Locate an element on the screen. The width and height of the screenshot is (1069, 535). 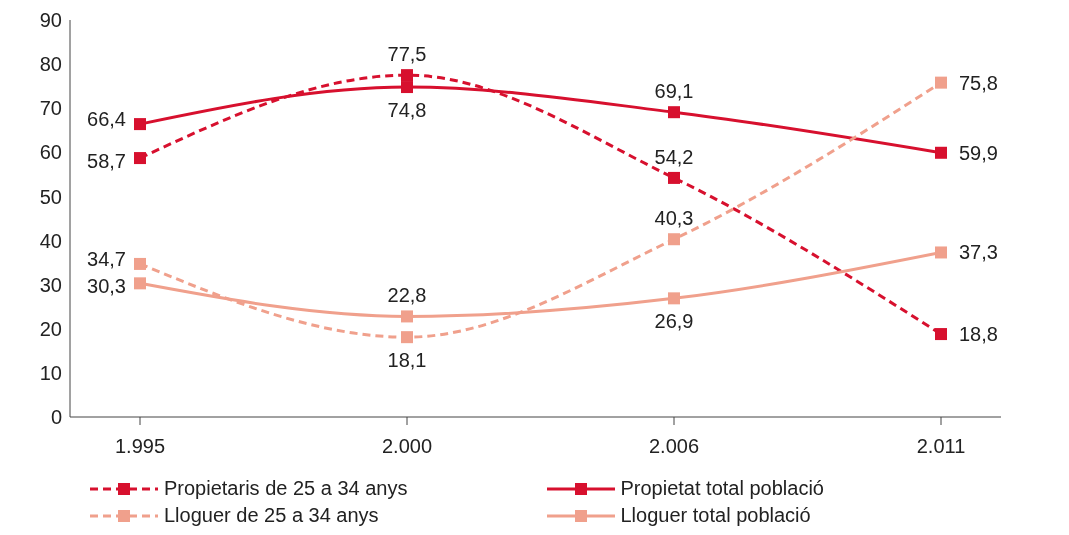
data-label: 37,3 is located at coordinates (978, 252).